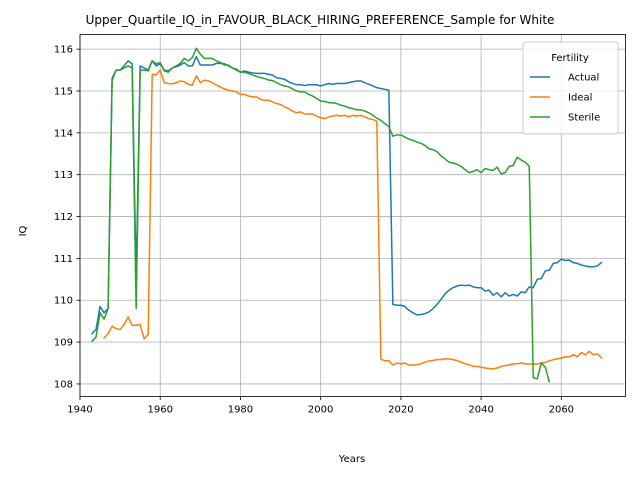 This screenshot has width=640, height=480. I want to click on legend: Fertility Actual Ideal Sterile, so click(570, 88).